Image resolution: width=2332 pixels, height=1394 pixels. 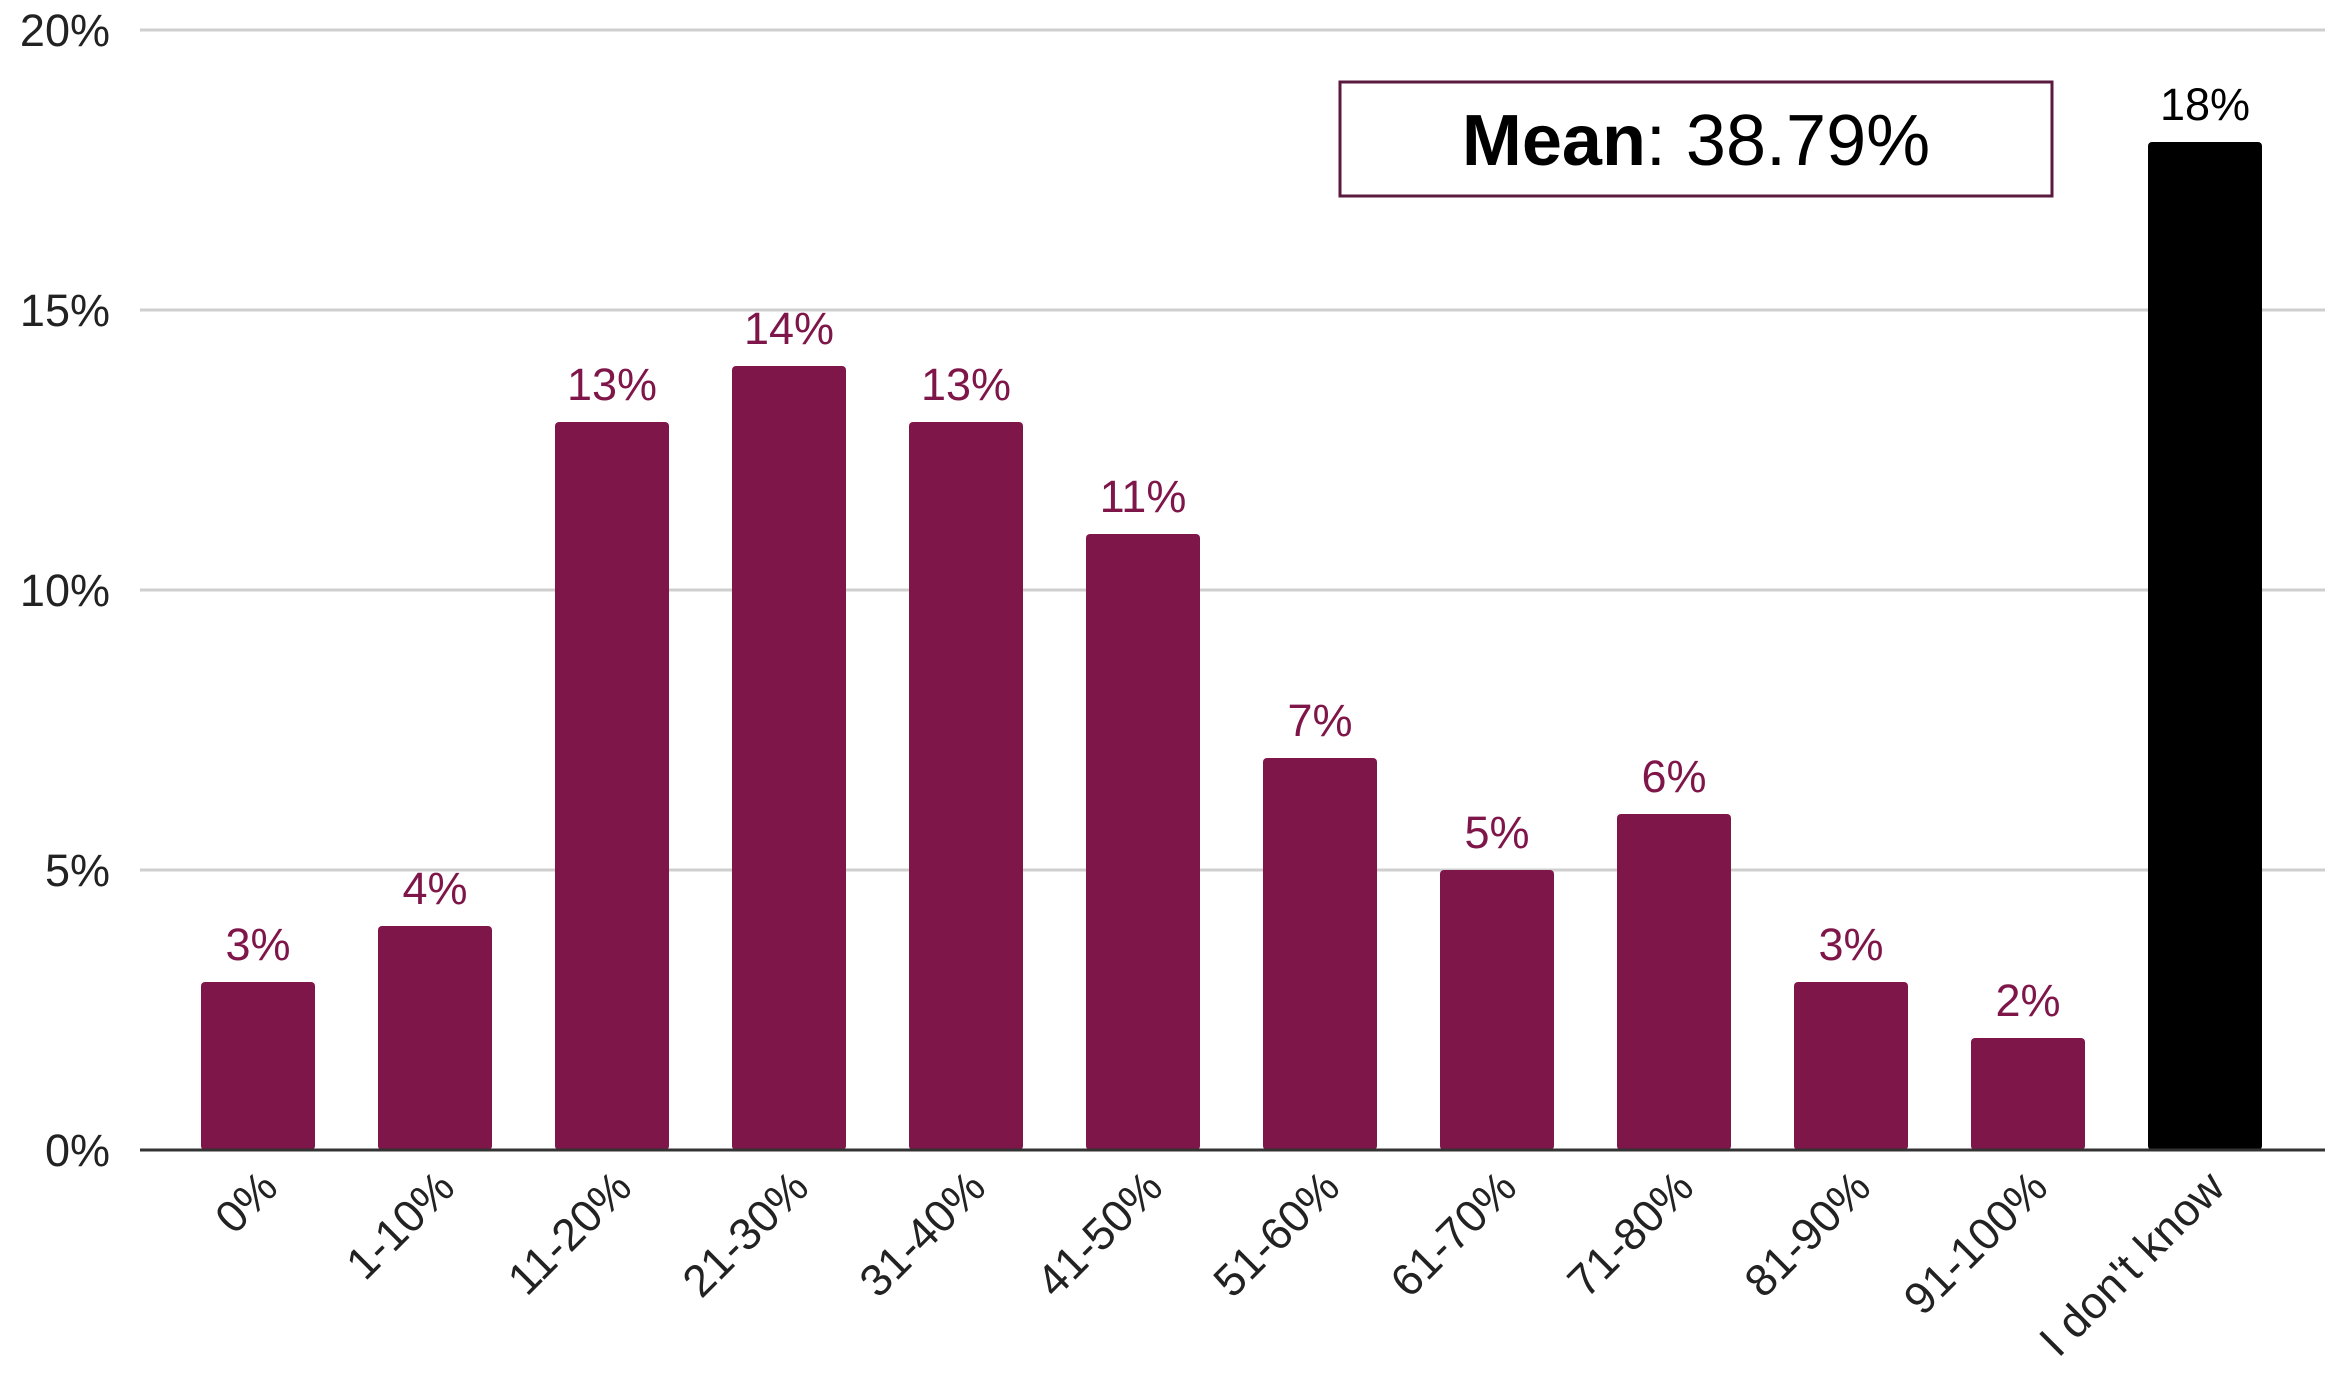 I want to click on data-label: 2%, so click(x=2027, y=1000).